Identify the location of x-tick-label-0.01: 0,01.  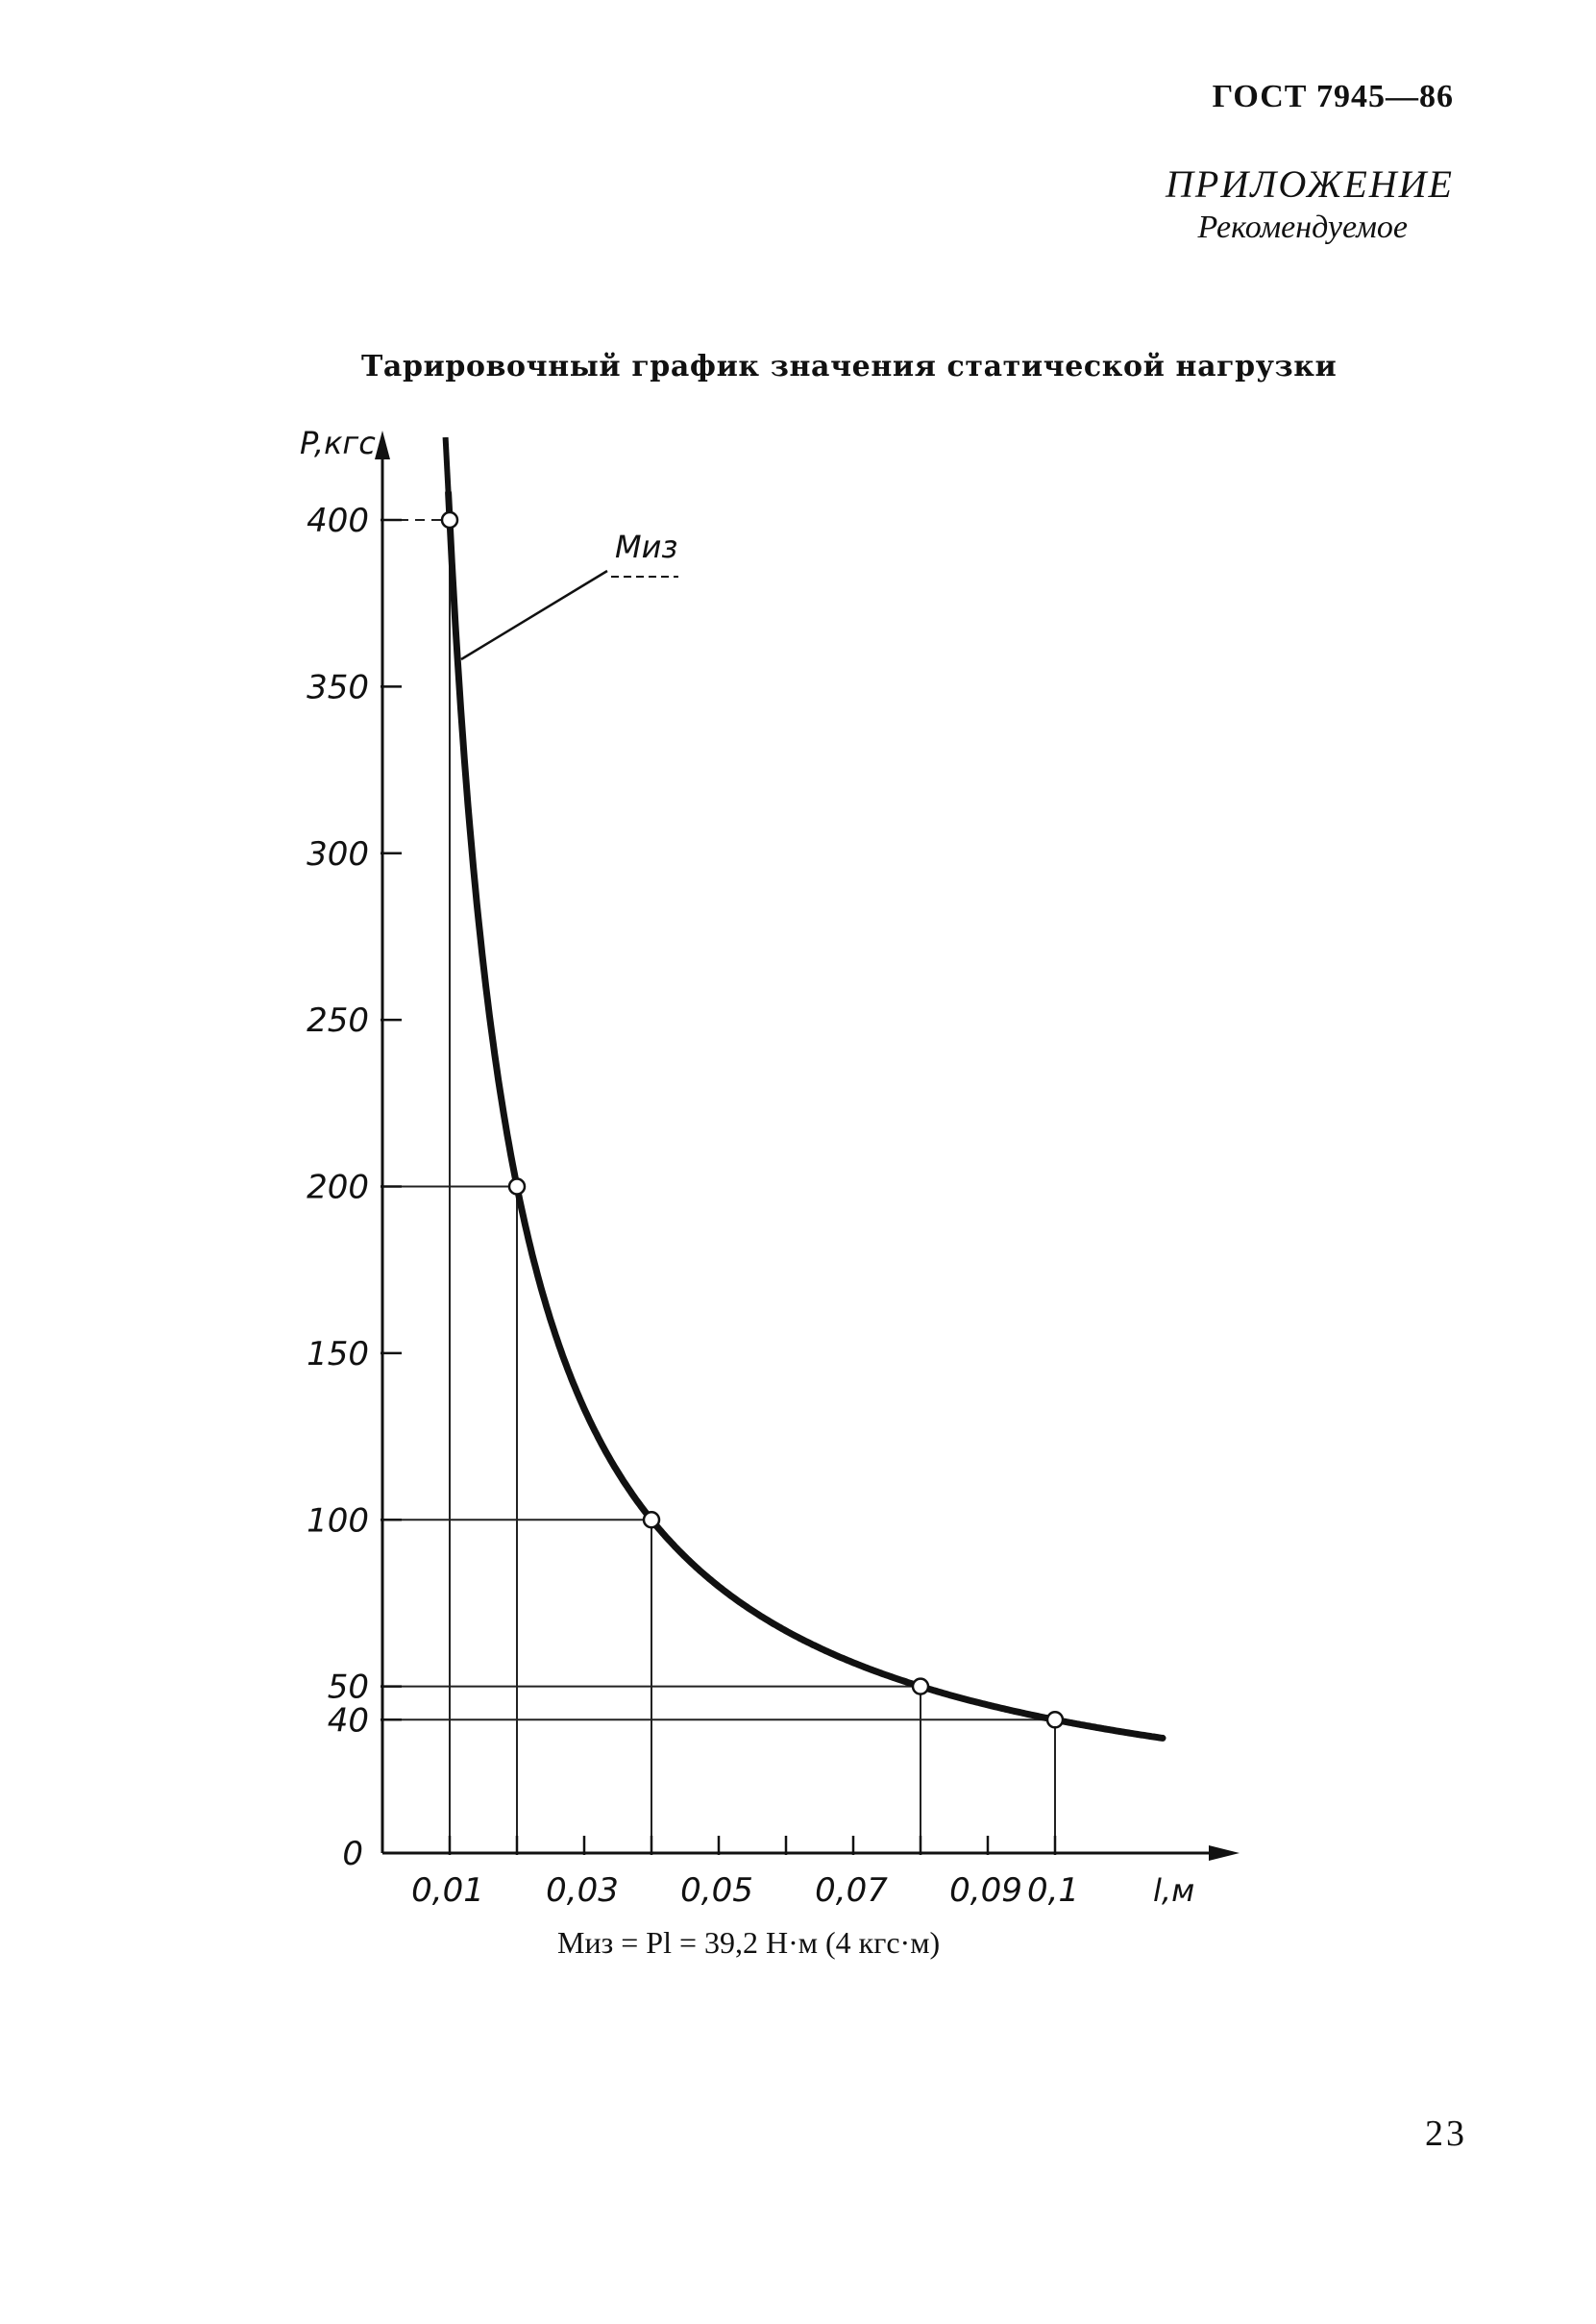
(447, 1890).